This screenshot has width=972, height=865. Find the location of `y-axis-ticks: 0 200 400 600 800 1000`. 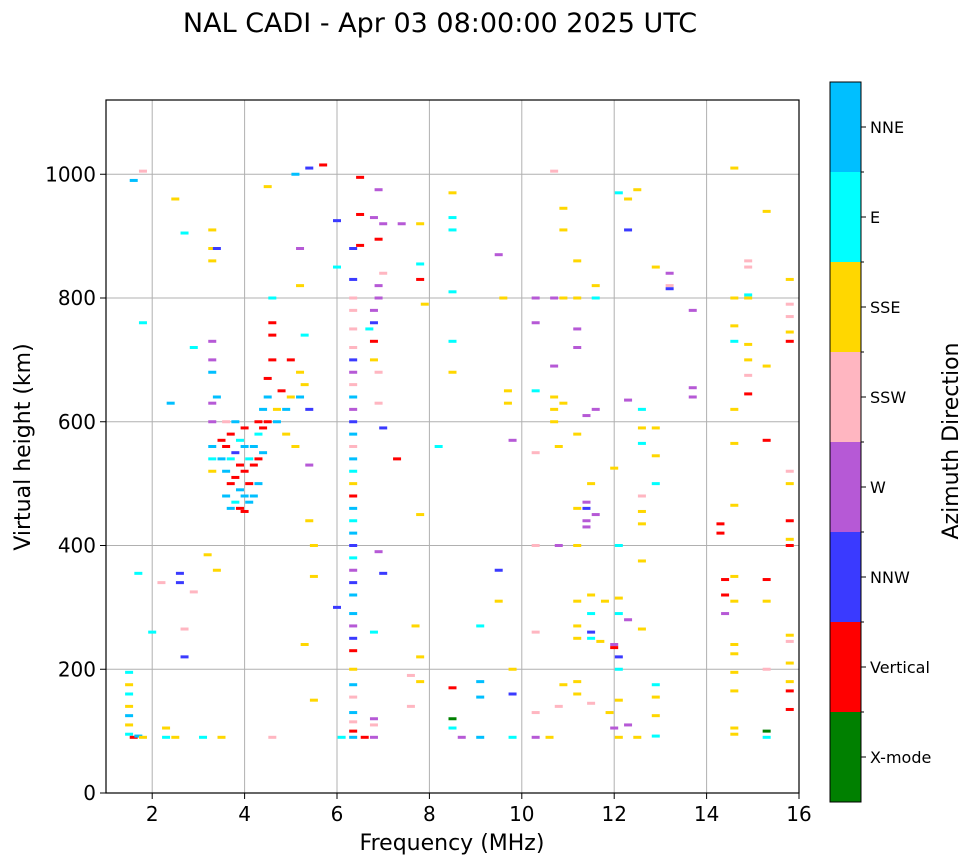

y-axis-ticks: 0 200 400 600 800 1000 is located at coordinates (75, 483).